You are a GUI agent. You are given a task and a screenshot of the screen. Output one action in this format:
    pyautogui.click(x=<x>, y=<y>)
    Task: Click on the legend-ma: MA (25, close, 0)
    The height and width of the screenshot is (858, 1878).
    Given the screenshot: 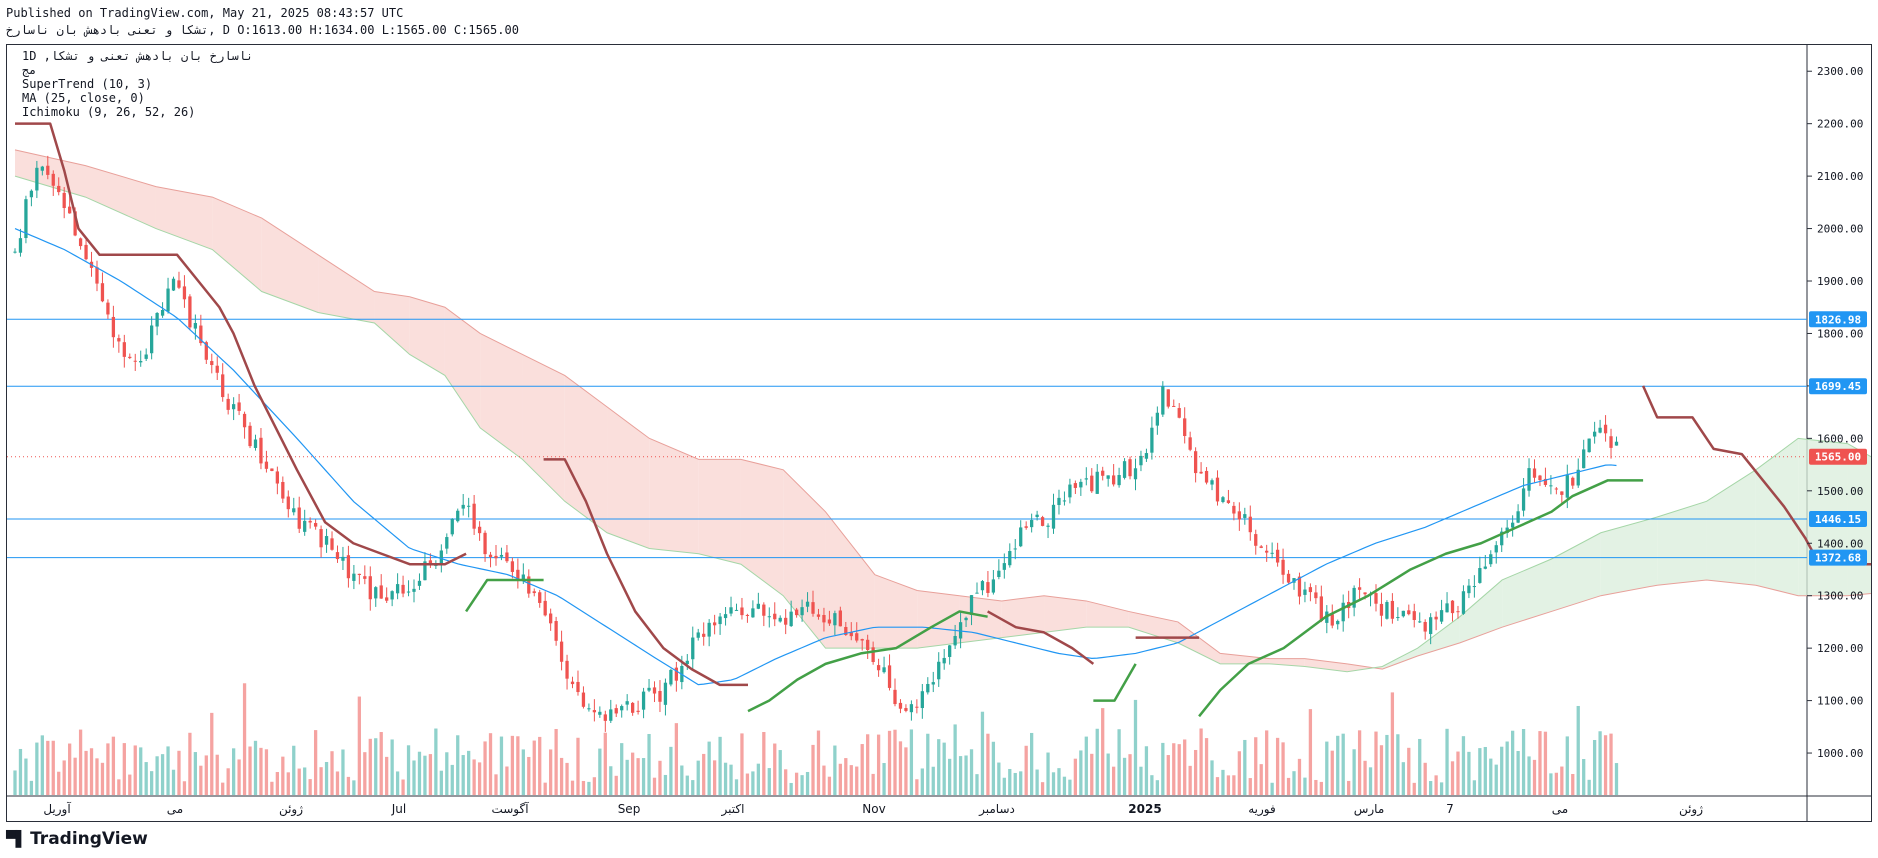 What is the action you would take?
    pyautogui.click(x=83, y=98)
    